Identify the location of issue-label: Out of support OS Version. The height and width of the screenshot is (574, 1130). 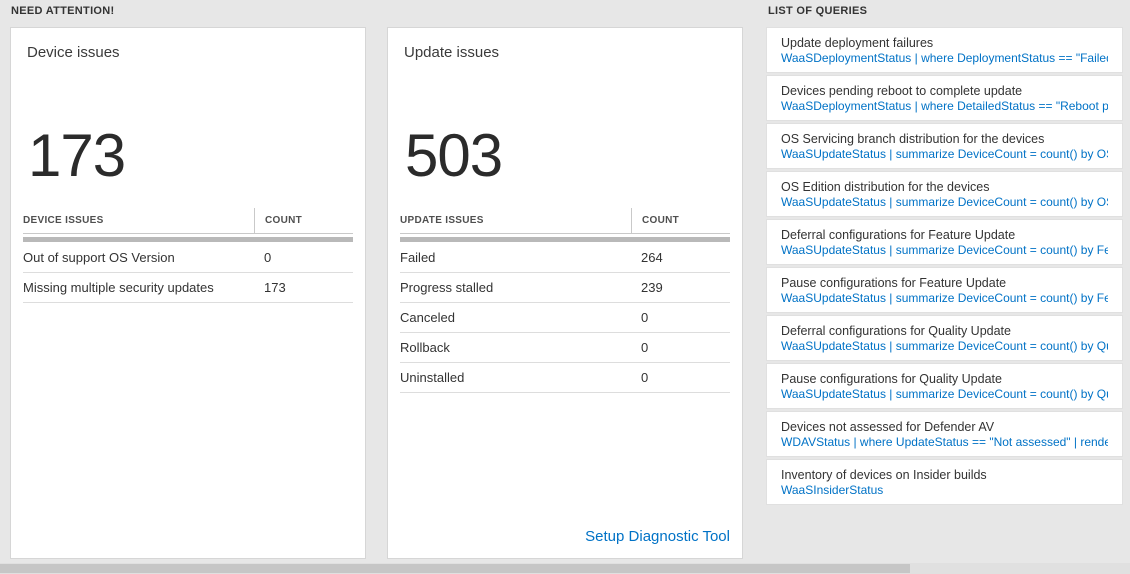
(99, 257).